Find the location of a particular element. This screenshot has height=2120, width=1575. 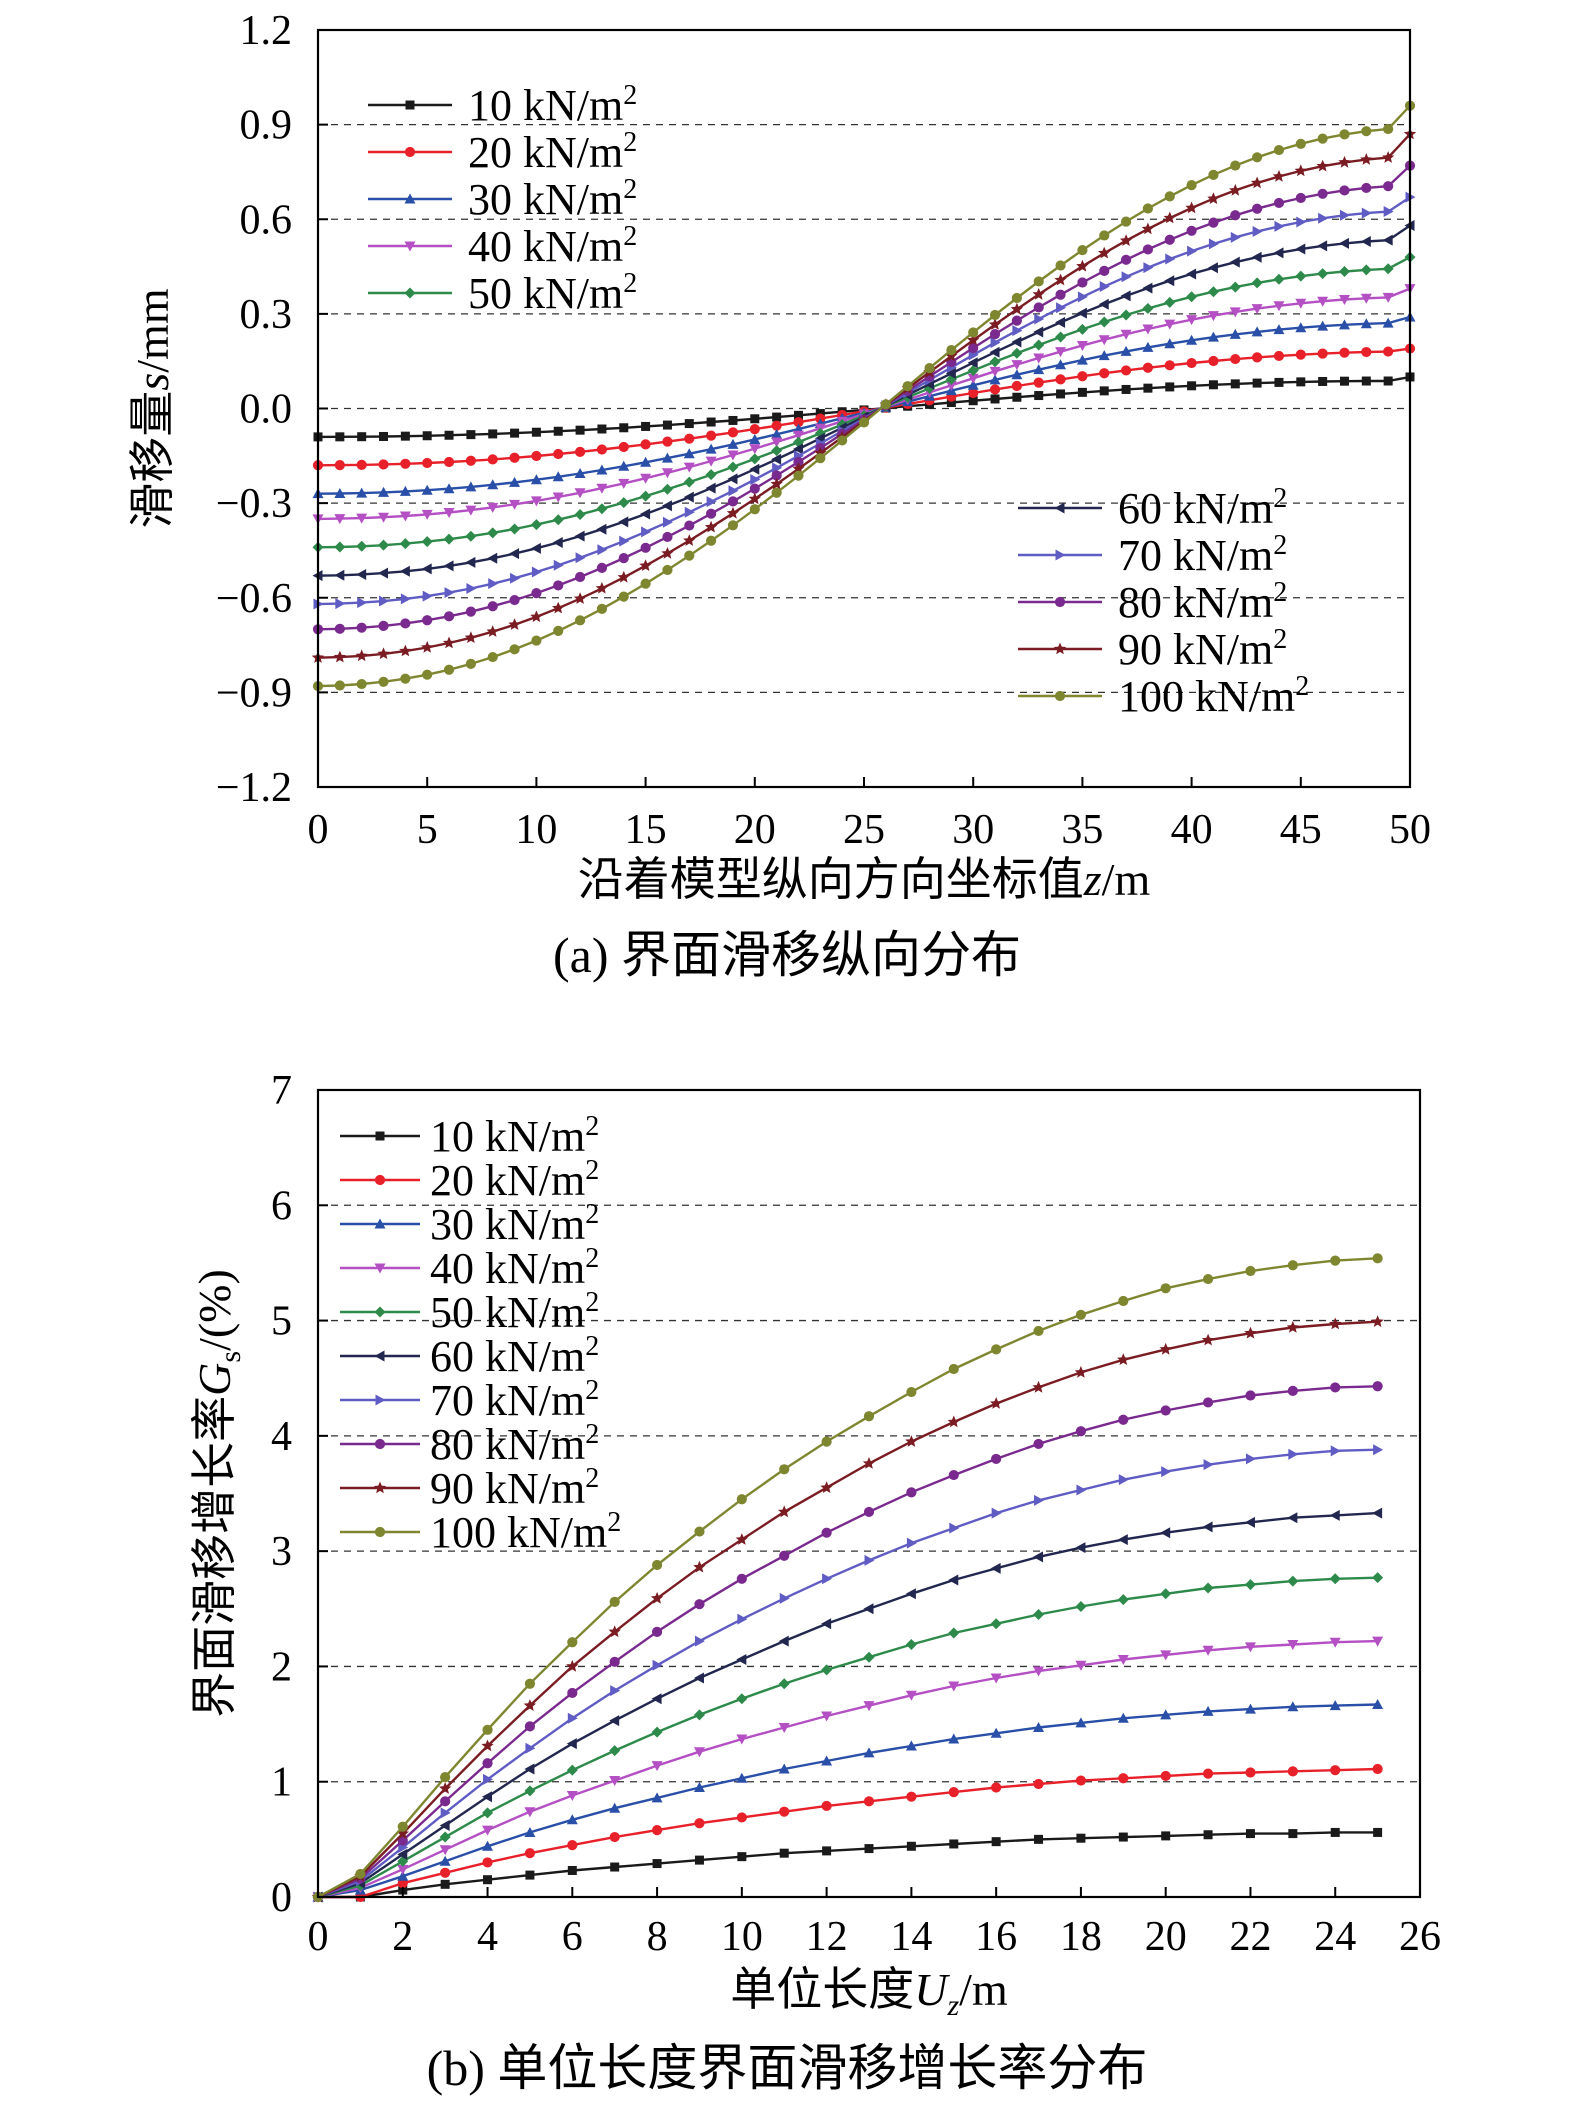

y-tick-label: 7 is located at coordinates (281, 1091).